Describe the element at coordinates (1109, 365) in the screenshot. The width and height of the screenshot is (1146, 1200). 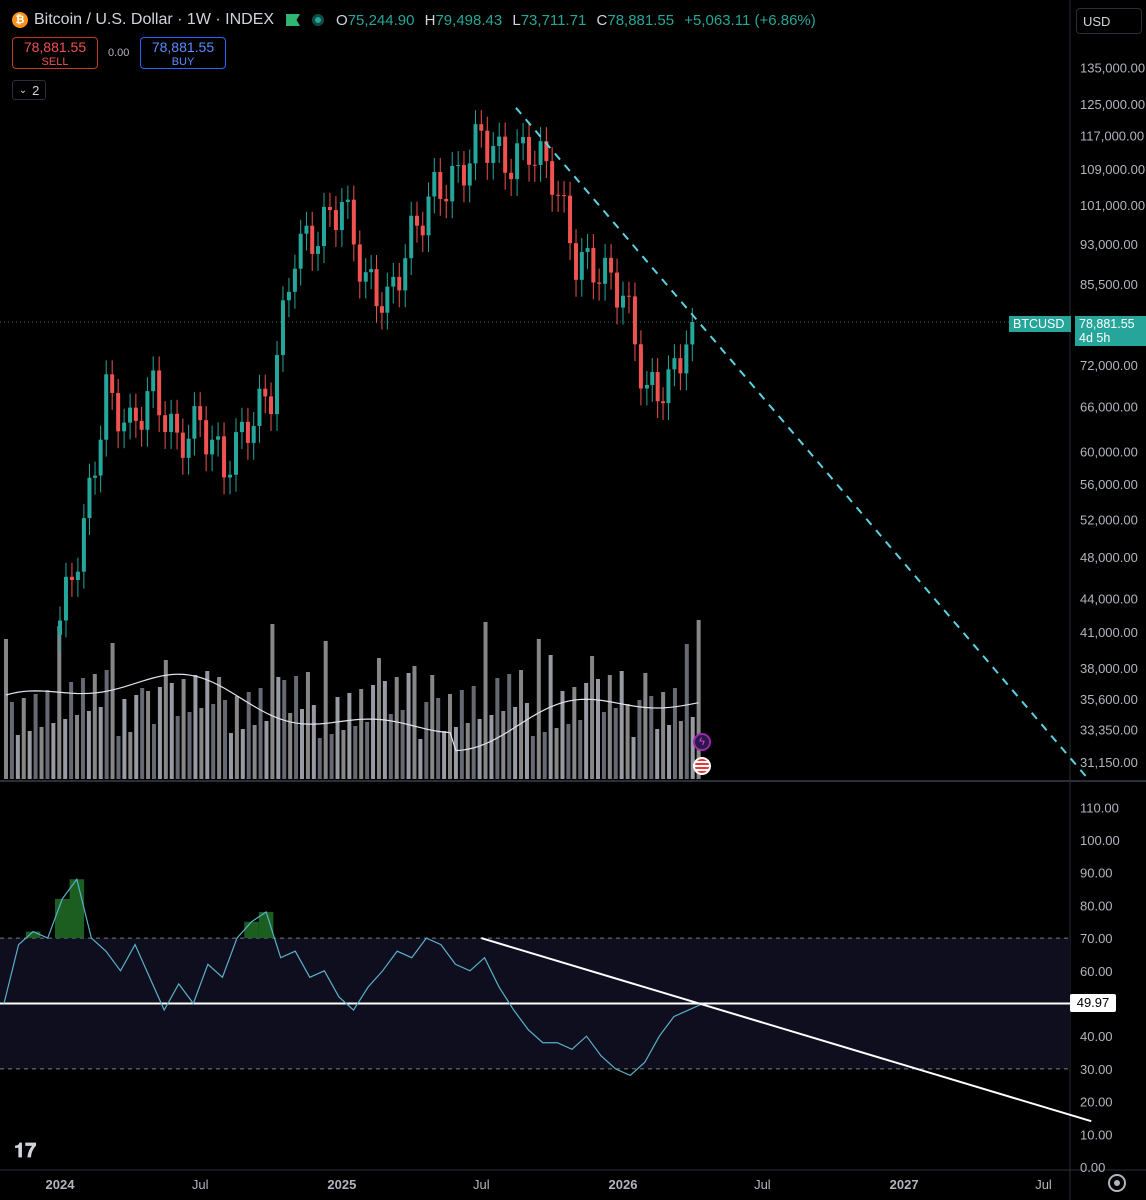
I see `price-tick-label: 72,000.00` at that location.